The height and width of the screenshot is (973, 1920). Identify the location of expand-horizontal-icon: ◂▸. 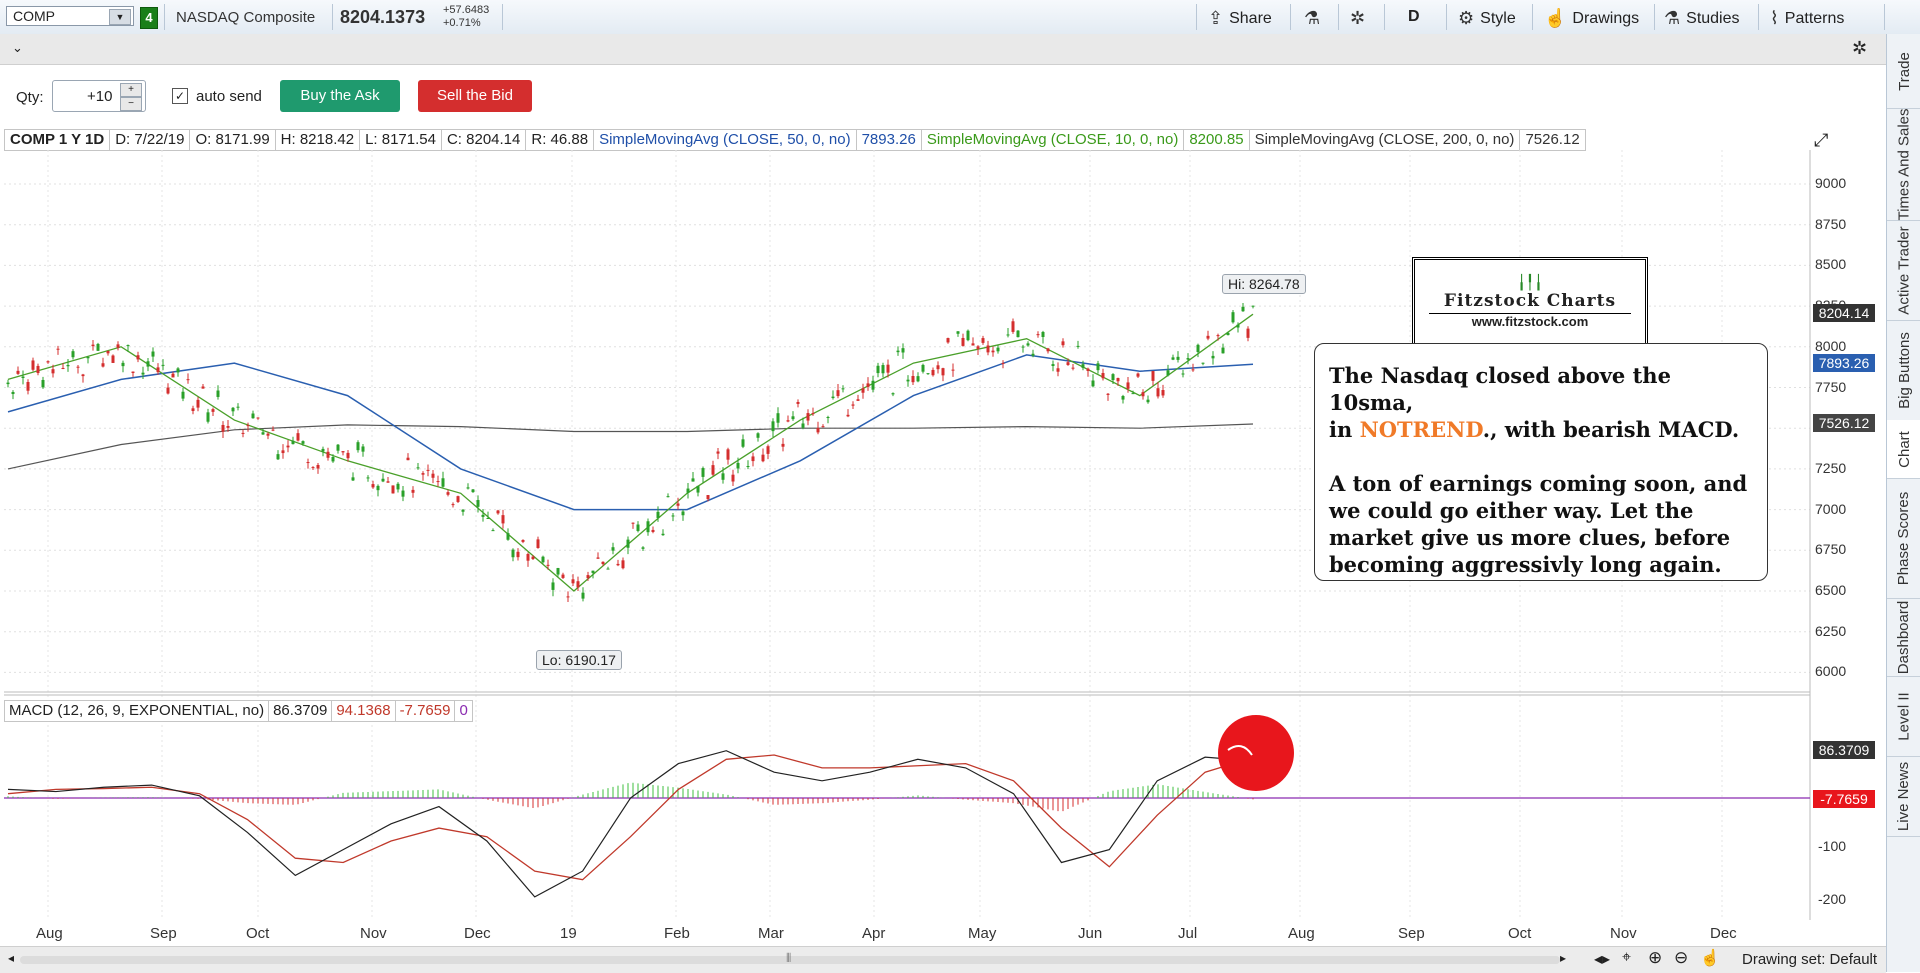
(1602, 959).